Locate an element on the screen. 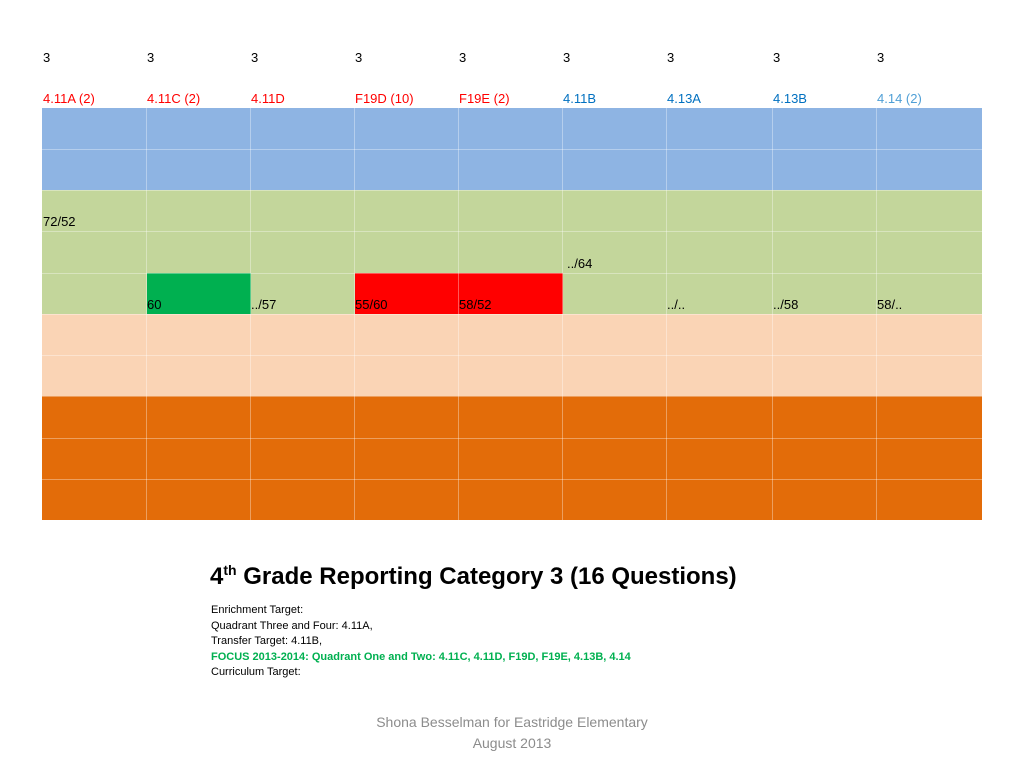  score-label: 58/52 is located at coordinates (475, 304).